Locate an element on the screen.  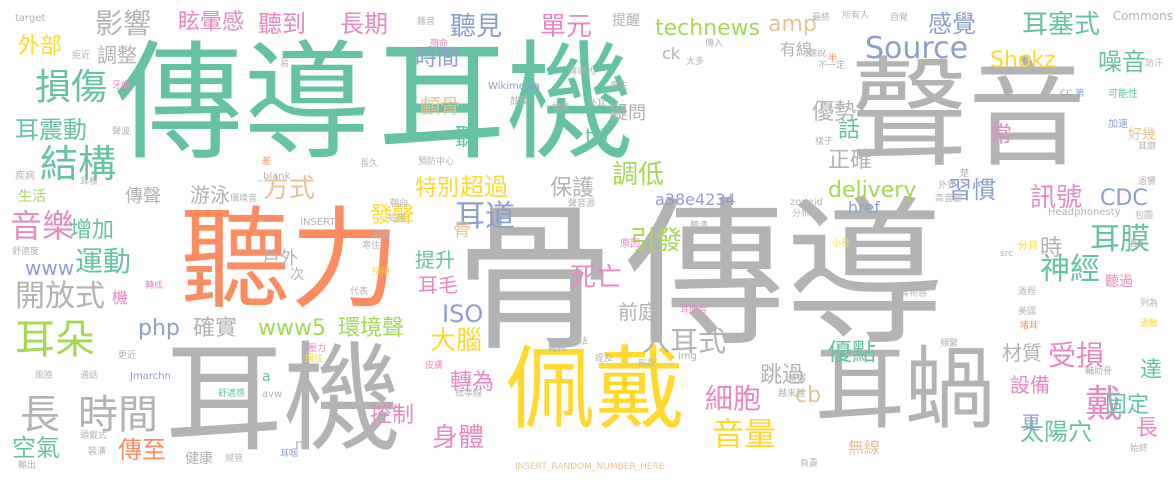
word-pinfan: 頻繁 is located at coordinates (949, 344).